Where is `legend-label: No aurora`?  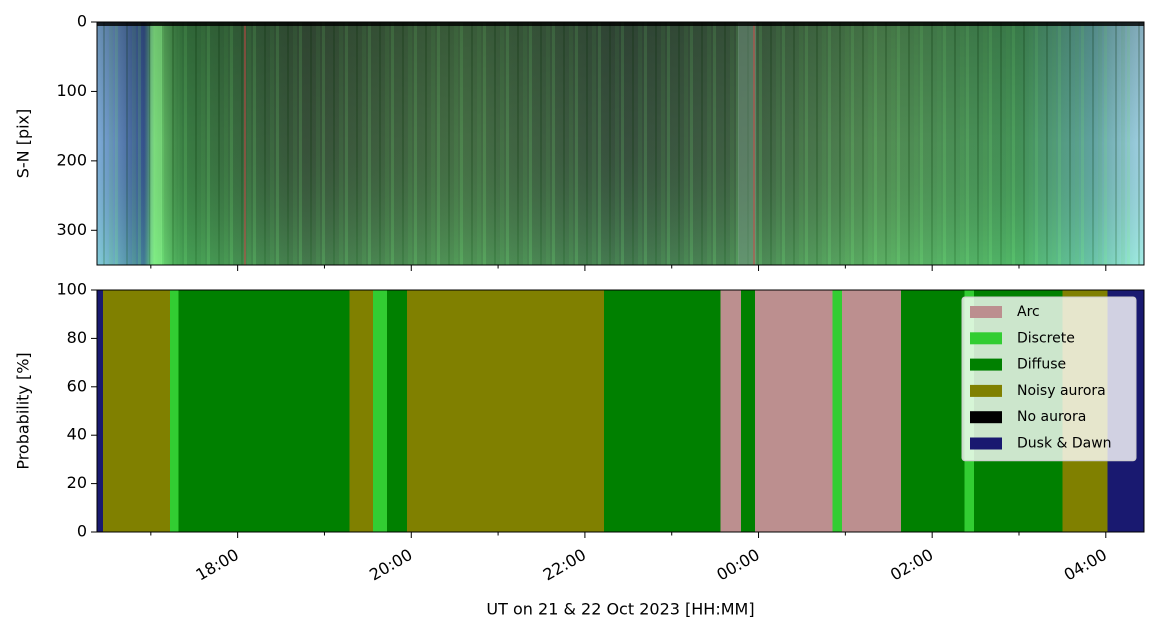
legend-label: No aurora is located at coordinates (1051, 417).